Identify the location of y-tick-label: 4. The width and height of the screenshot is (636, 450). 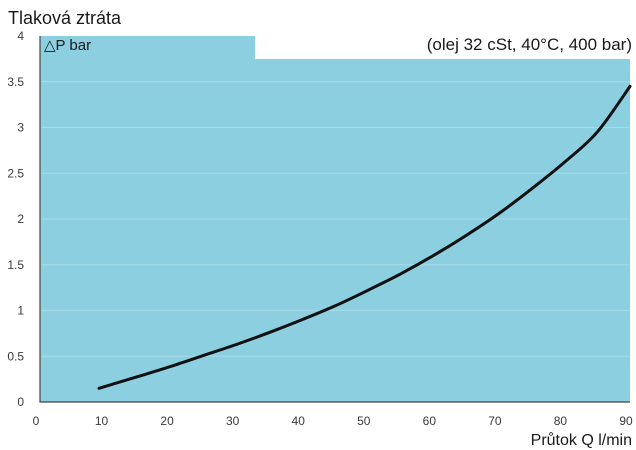
(20, 36).